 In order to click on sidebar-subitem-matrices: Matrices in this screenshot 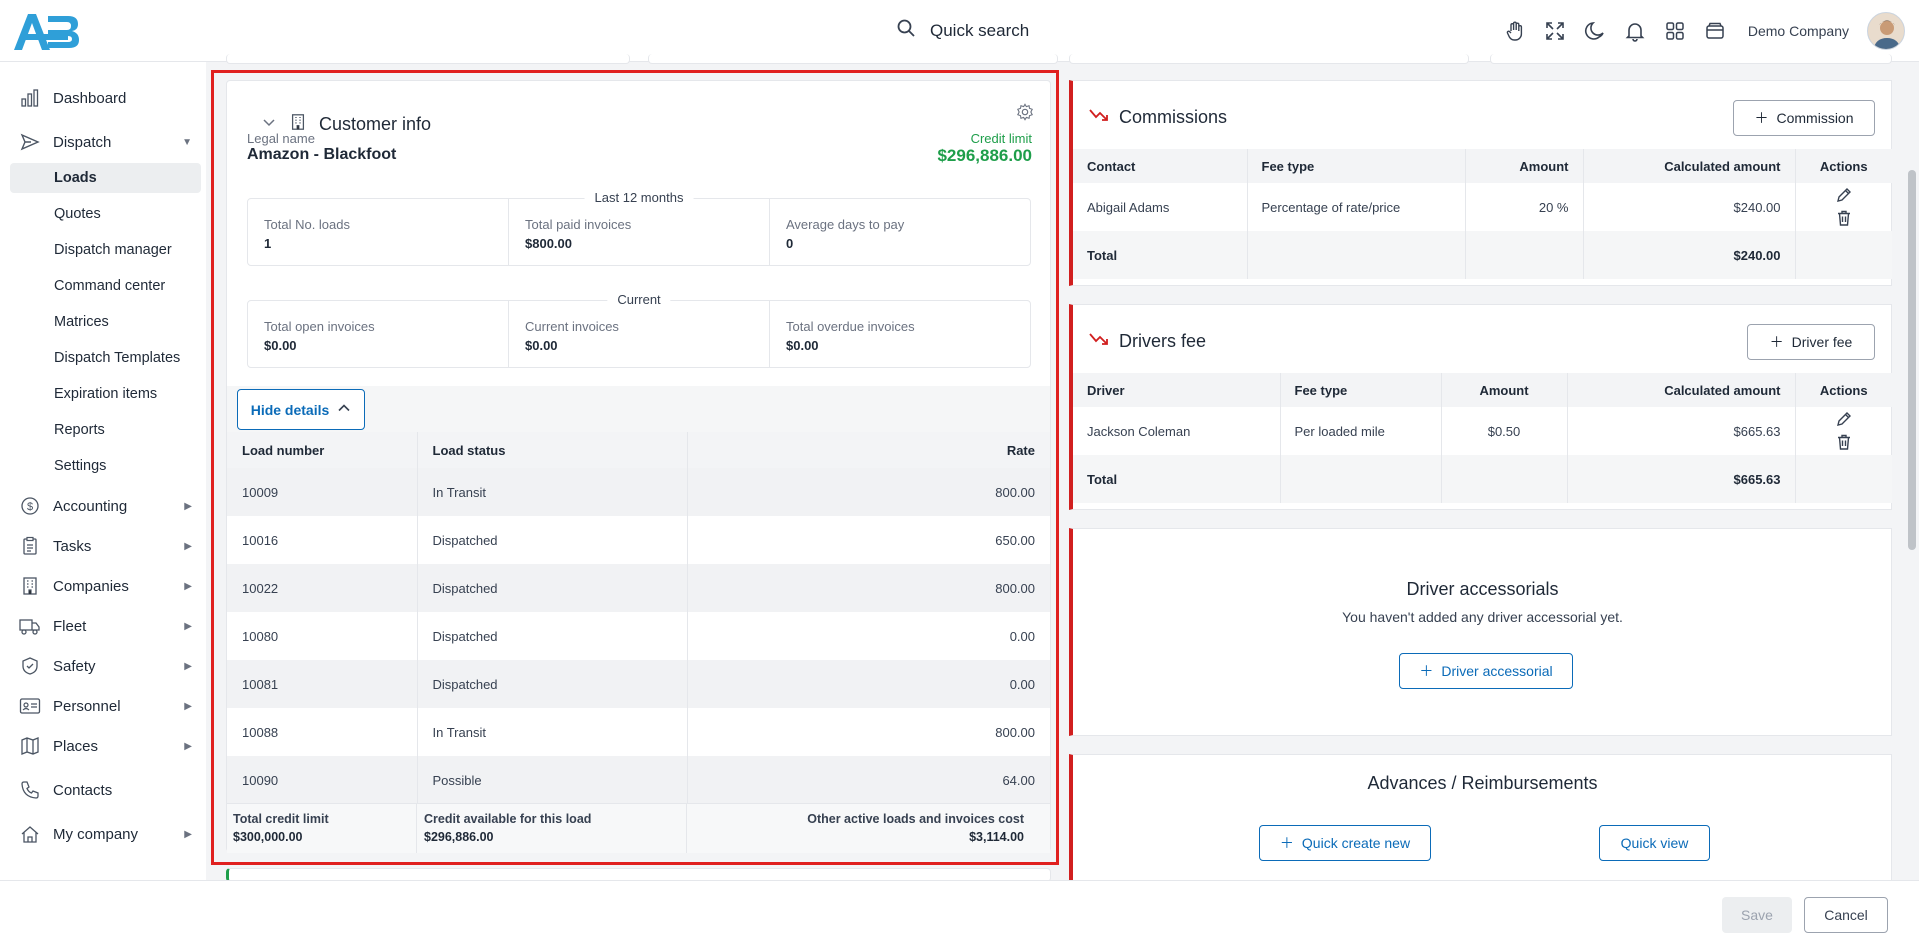, I will do `click(81, 322)`.